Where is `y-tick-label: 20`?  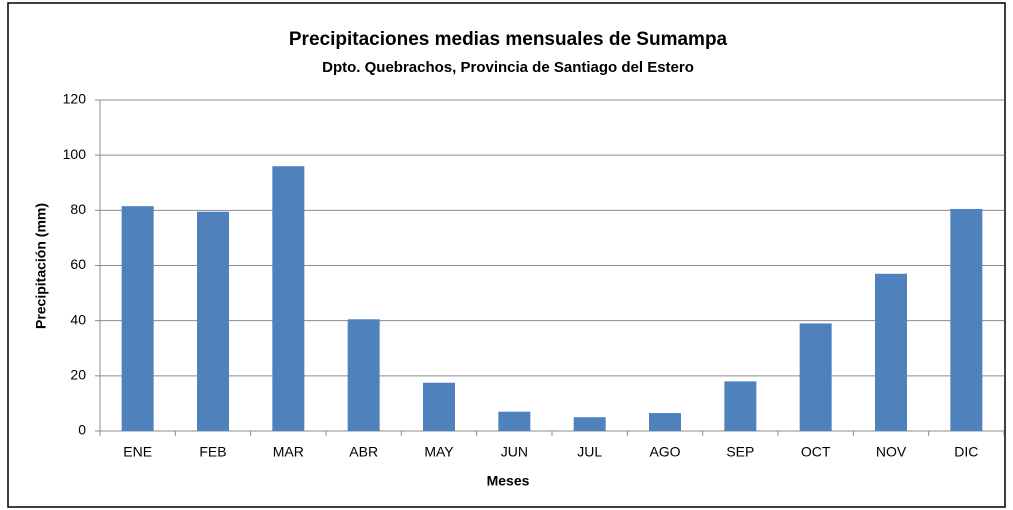 y-tick-label: 20 is located at coordinates (78, 375).